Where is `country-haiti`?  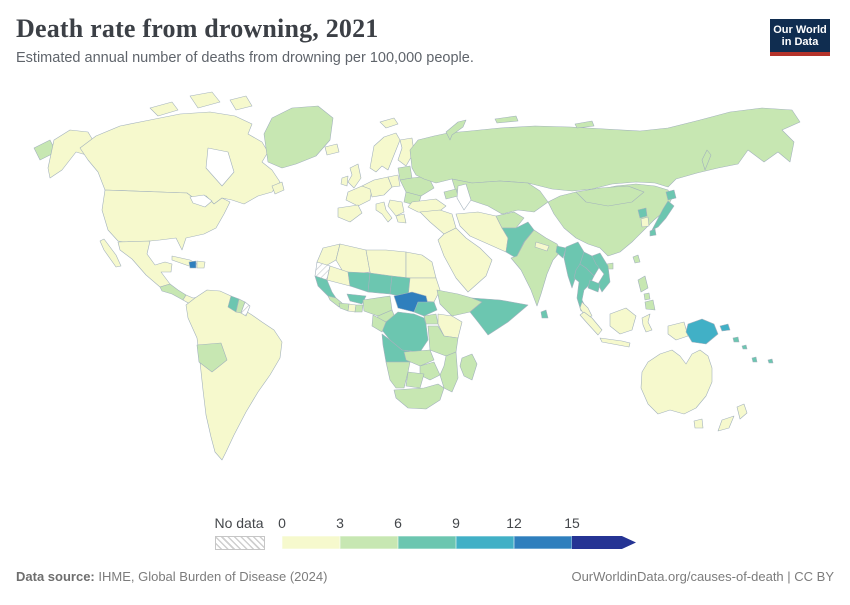
country-haiti is located at coordinates (192, 264).